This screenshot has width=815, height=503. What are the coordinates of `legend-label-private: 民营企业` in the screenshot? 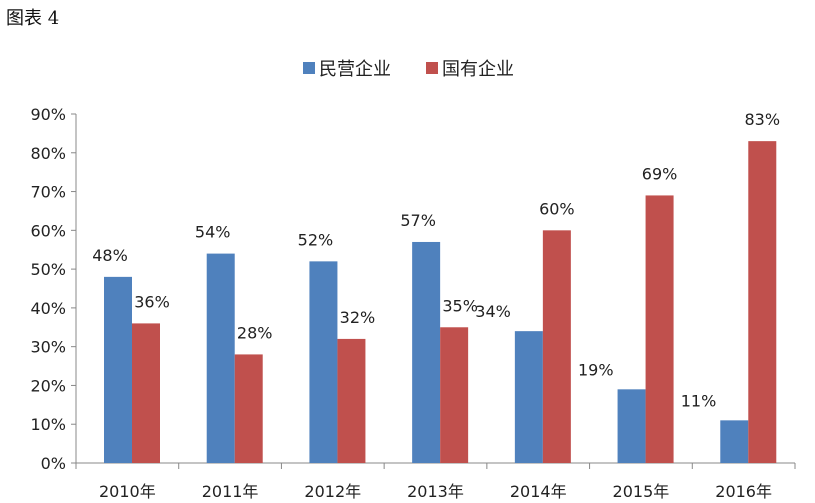 It's located at (355, 69).